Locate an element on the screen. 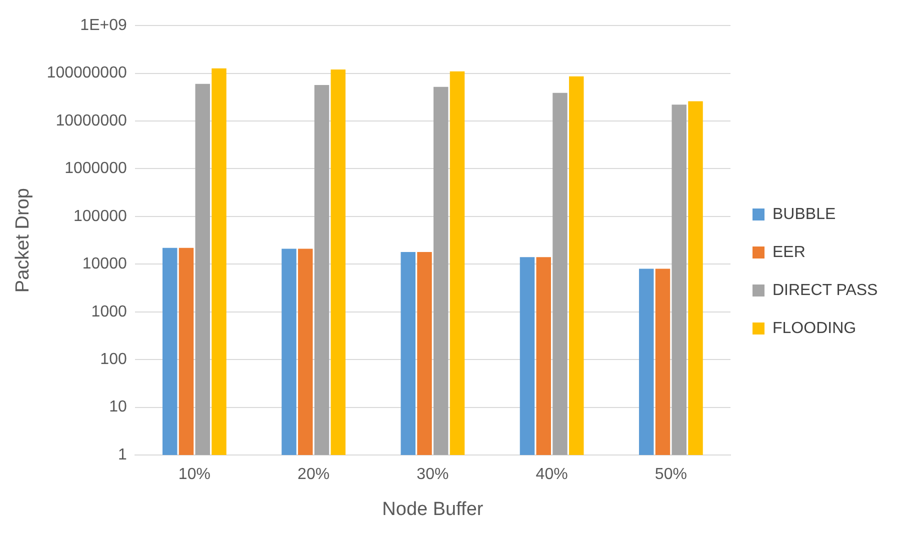  x-tick-label: 10% is located at coordinates (194, 475).